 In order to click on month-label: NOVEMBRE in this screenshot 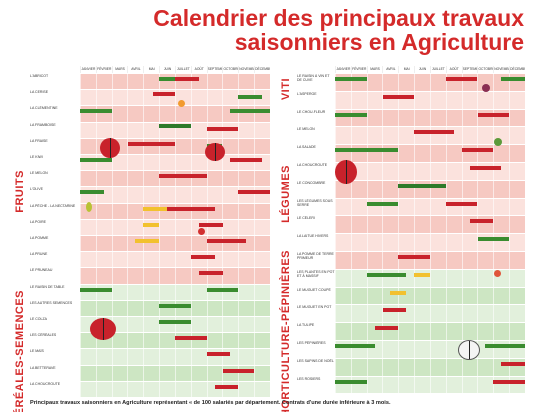, I will do `click(246, 69)`.